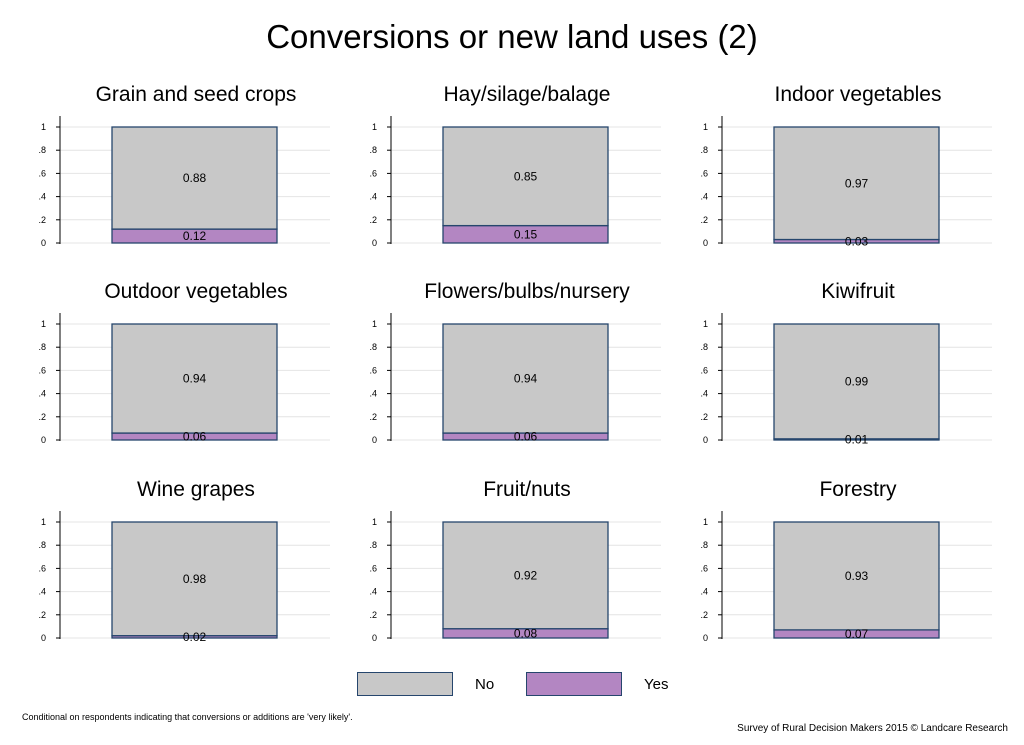 This screenshot has height=745, width=1024. What do you see at coordinates (656, 684) in the screenshot?
I see `legend-label-yes: Yes` at bounding box center [656, 684].